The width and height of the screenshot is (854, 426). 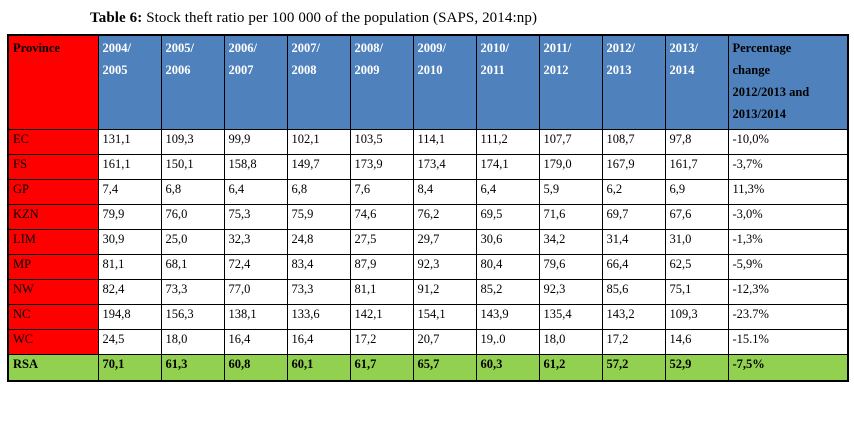 What do you see at coordinates (696, 291) in the screenshot?
I see `value-cell: 75,1` at bounding box center [696, 291].